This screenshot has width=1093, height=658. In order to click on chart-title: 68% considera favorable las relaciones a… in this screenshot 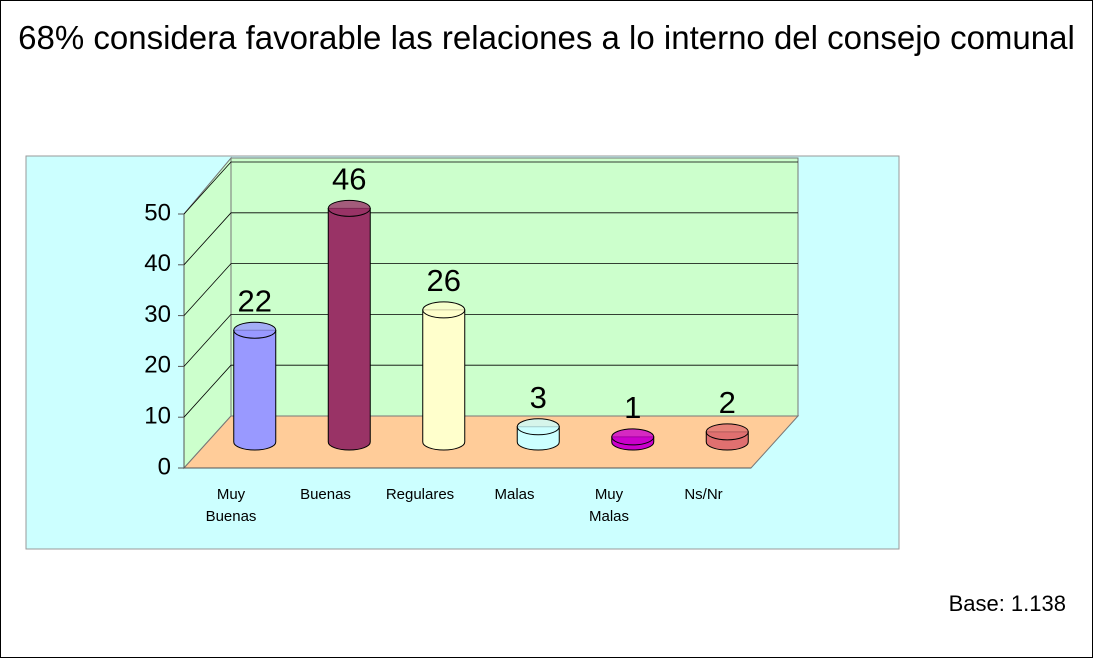, I will do `click(546, 37)`.